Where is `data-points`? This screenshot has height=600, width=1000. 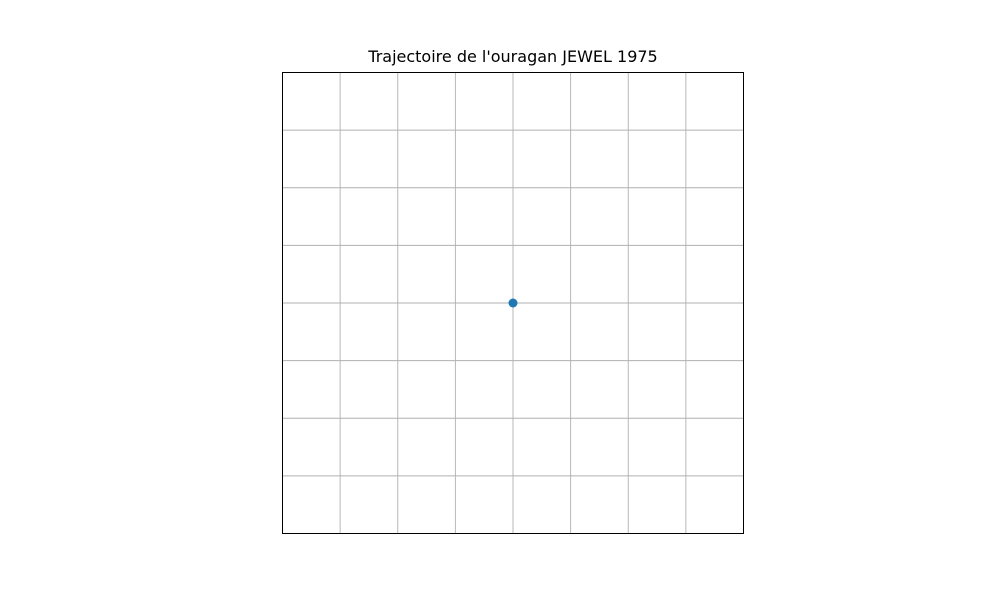 data-points is located at coordinates (513, 303).